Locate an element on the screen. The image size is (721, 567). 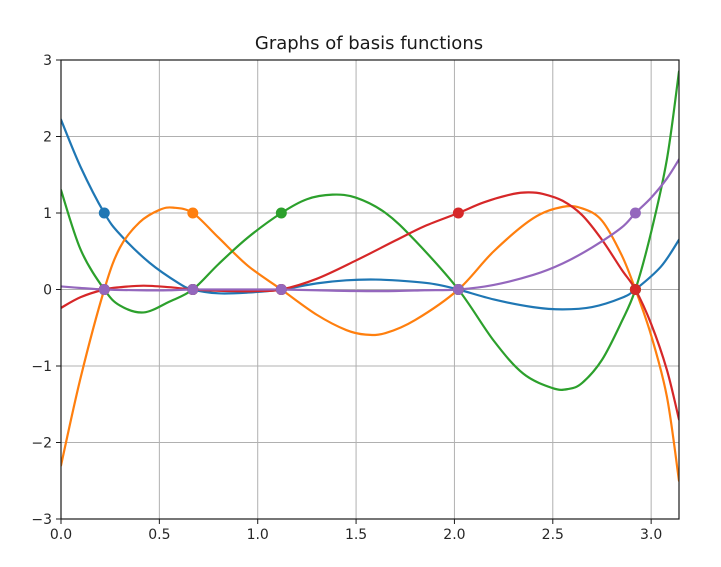
series-4-marker is located at coordinates (458, 213).